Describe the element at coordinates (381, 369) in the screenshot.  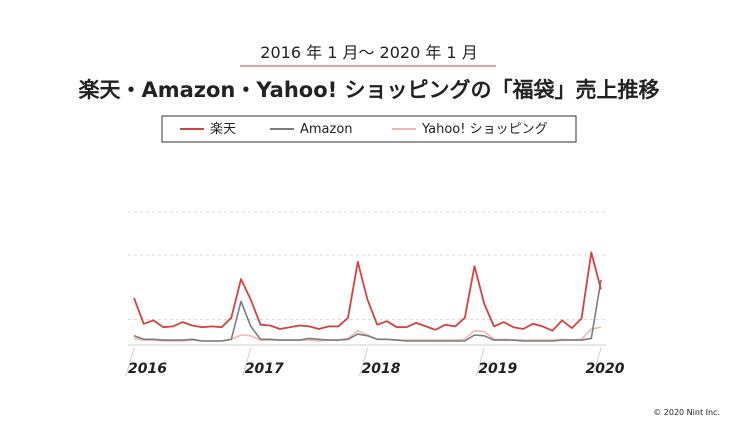
I see `x-tick-label: 2018` at that location.